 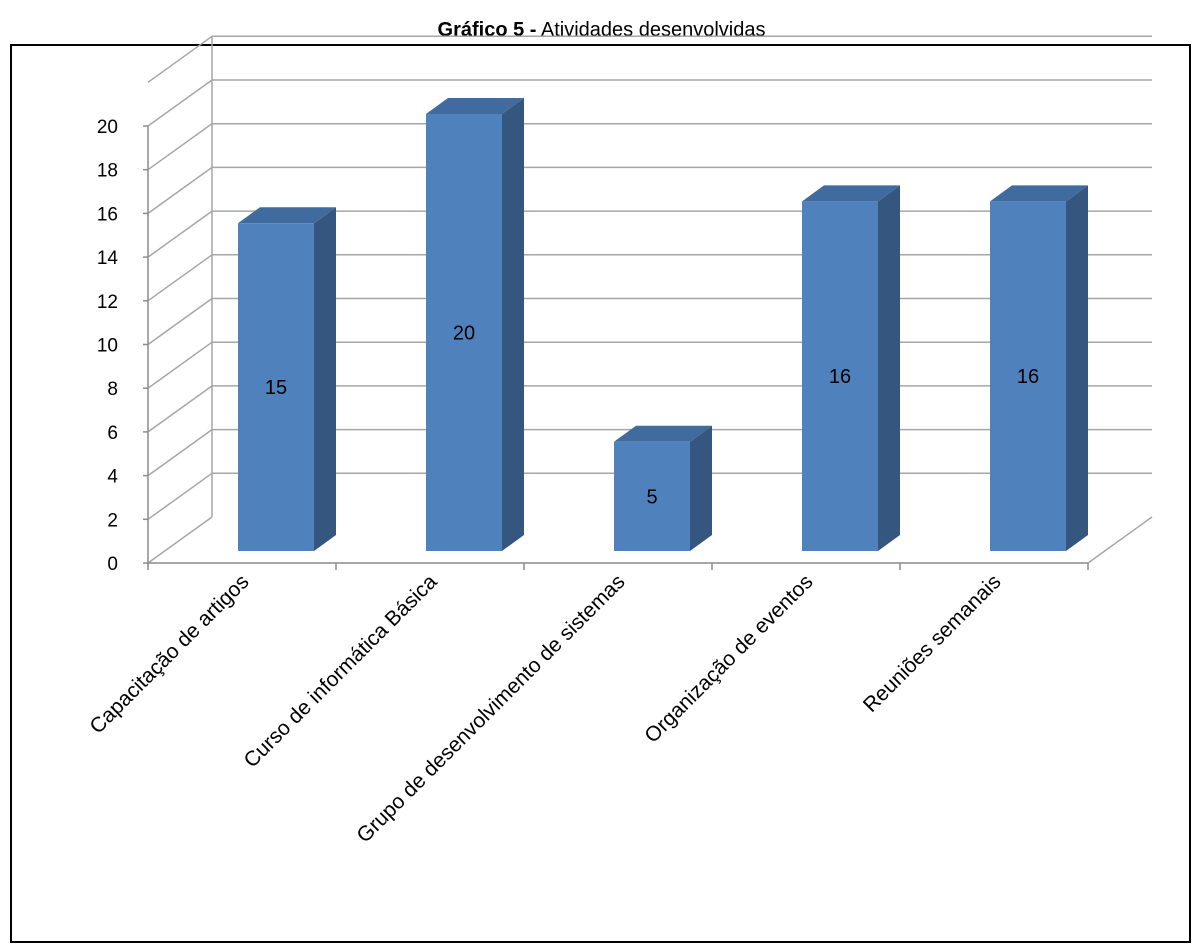 What do you see at coordinates (487, 30) in the screenshot?
I see `chart-title-prefix: Gráfico 5 -` at bounding box center [487, 30].